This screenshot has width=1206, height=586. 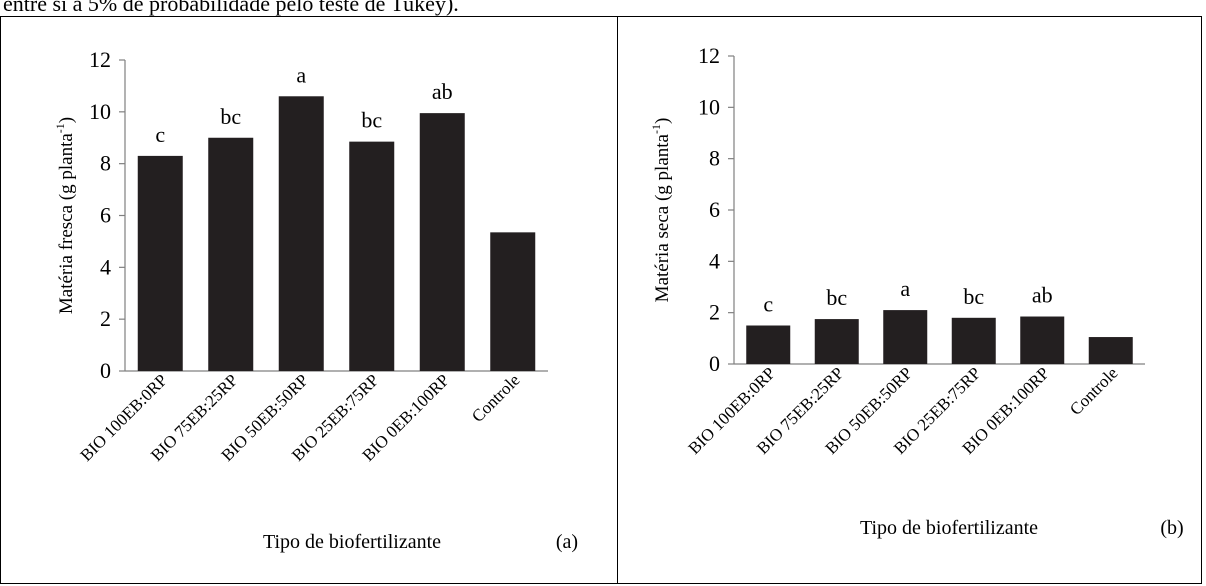 I want to click on panel-label: (b), so click(x=1171, y=528).